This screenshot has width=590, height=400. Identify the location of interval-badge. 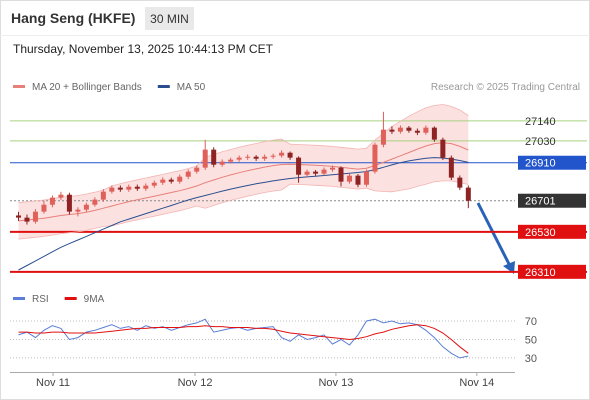
(169, 18).